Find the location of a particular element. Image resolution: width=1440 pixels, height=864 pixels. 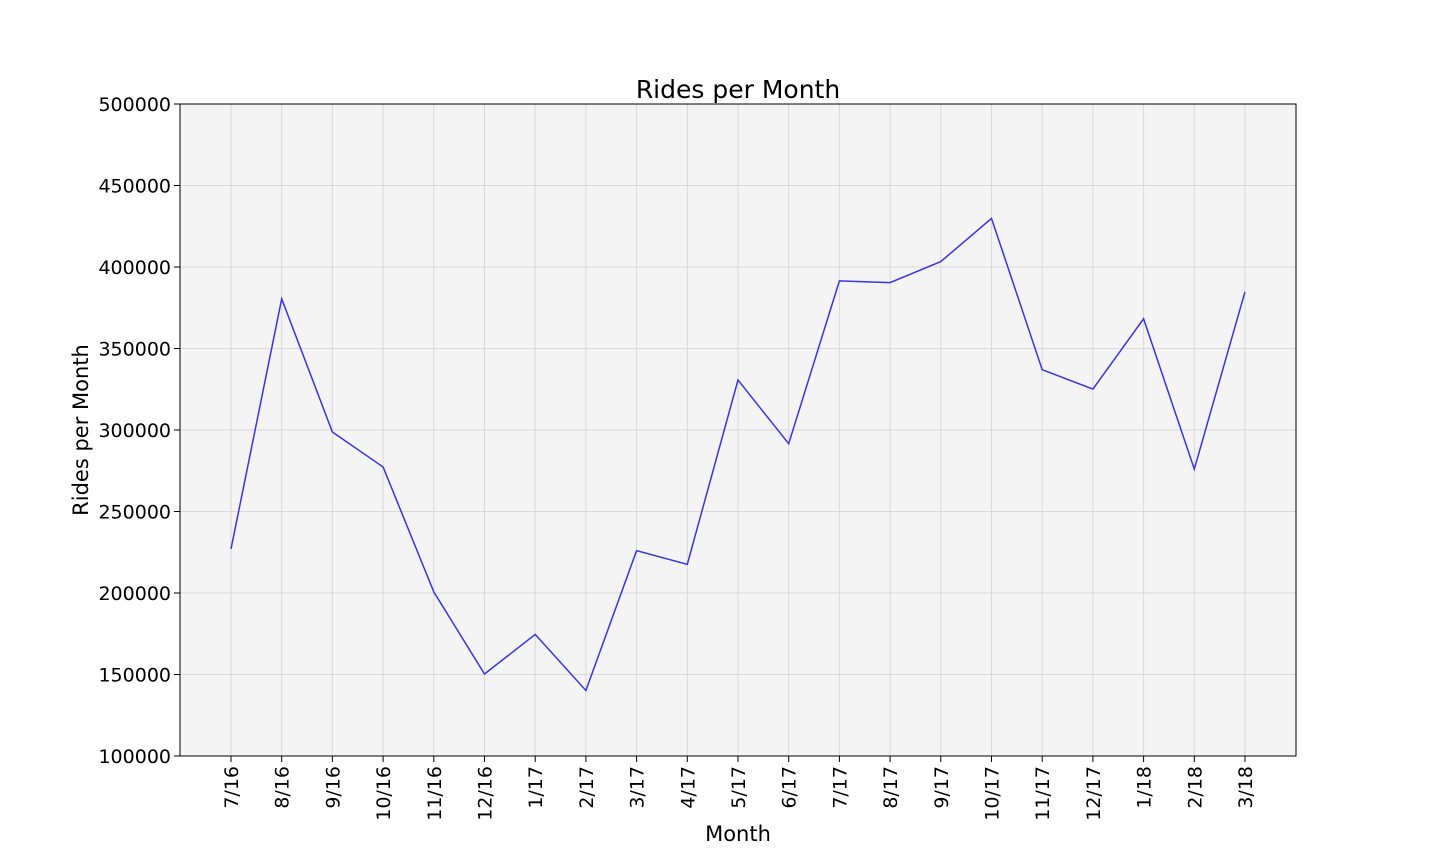

y-tick-label: 450000 is located at coordinates (134, 187).